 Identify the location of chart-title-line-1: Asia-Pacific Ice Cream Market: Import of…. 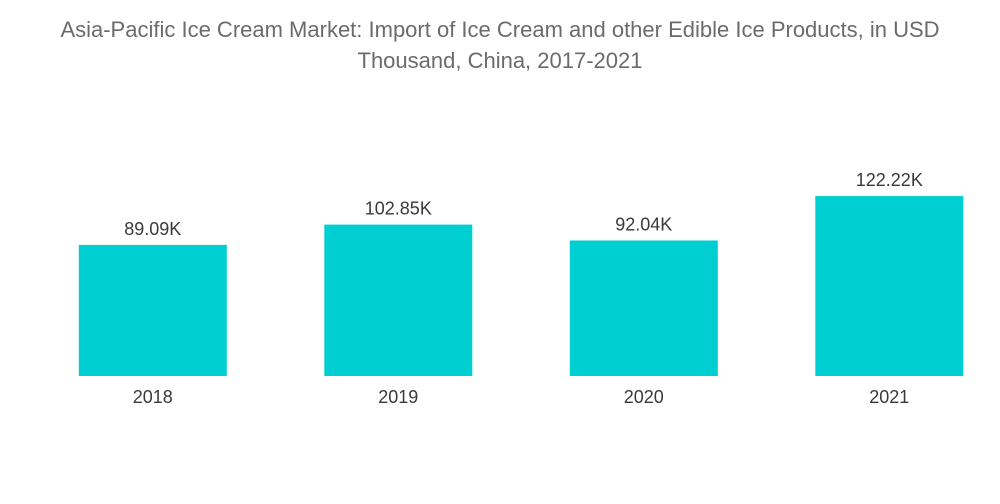
(500, 29).